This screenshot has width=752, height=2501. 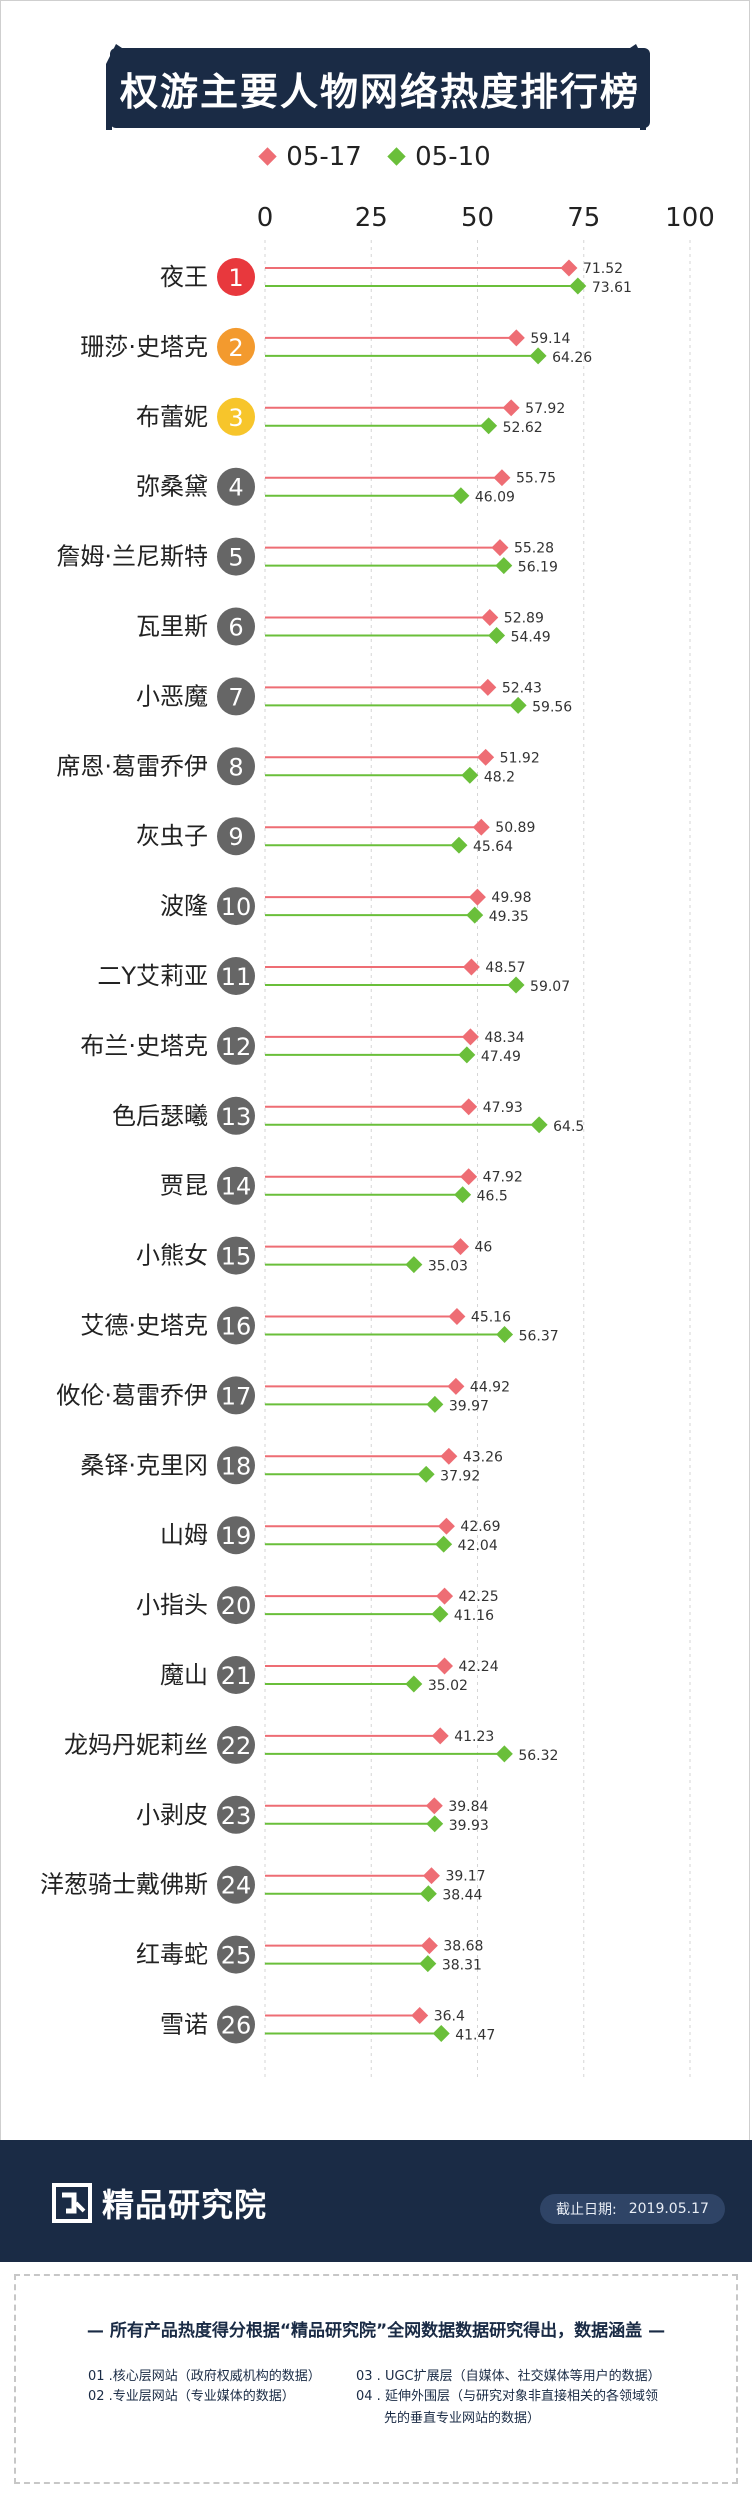 I want to click on x-tick-label: 75, so click(x=583, y=218).